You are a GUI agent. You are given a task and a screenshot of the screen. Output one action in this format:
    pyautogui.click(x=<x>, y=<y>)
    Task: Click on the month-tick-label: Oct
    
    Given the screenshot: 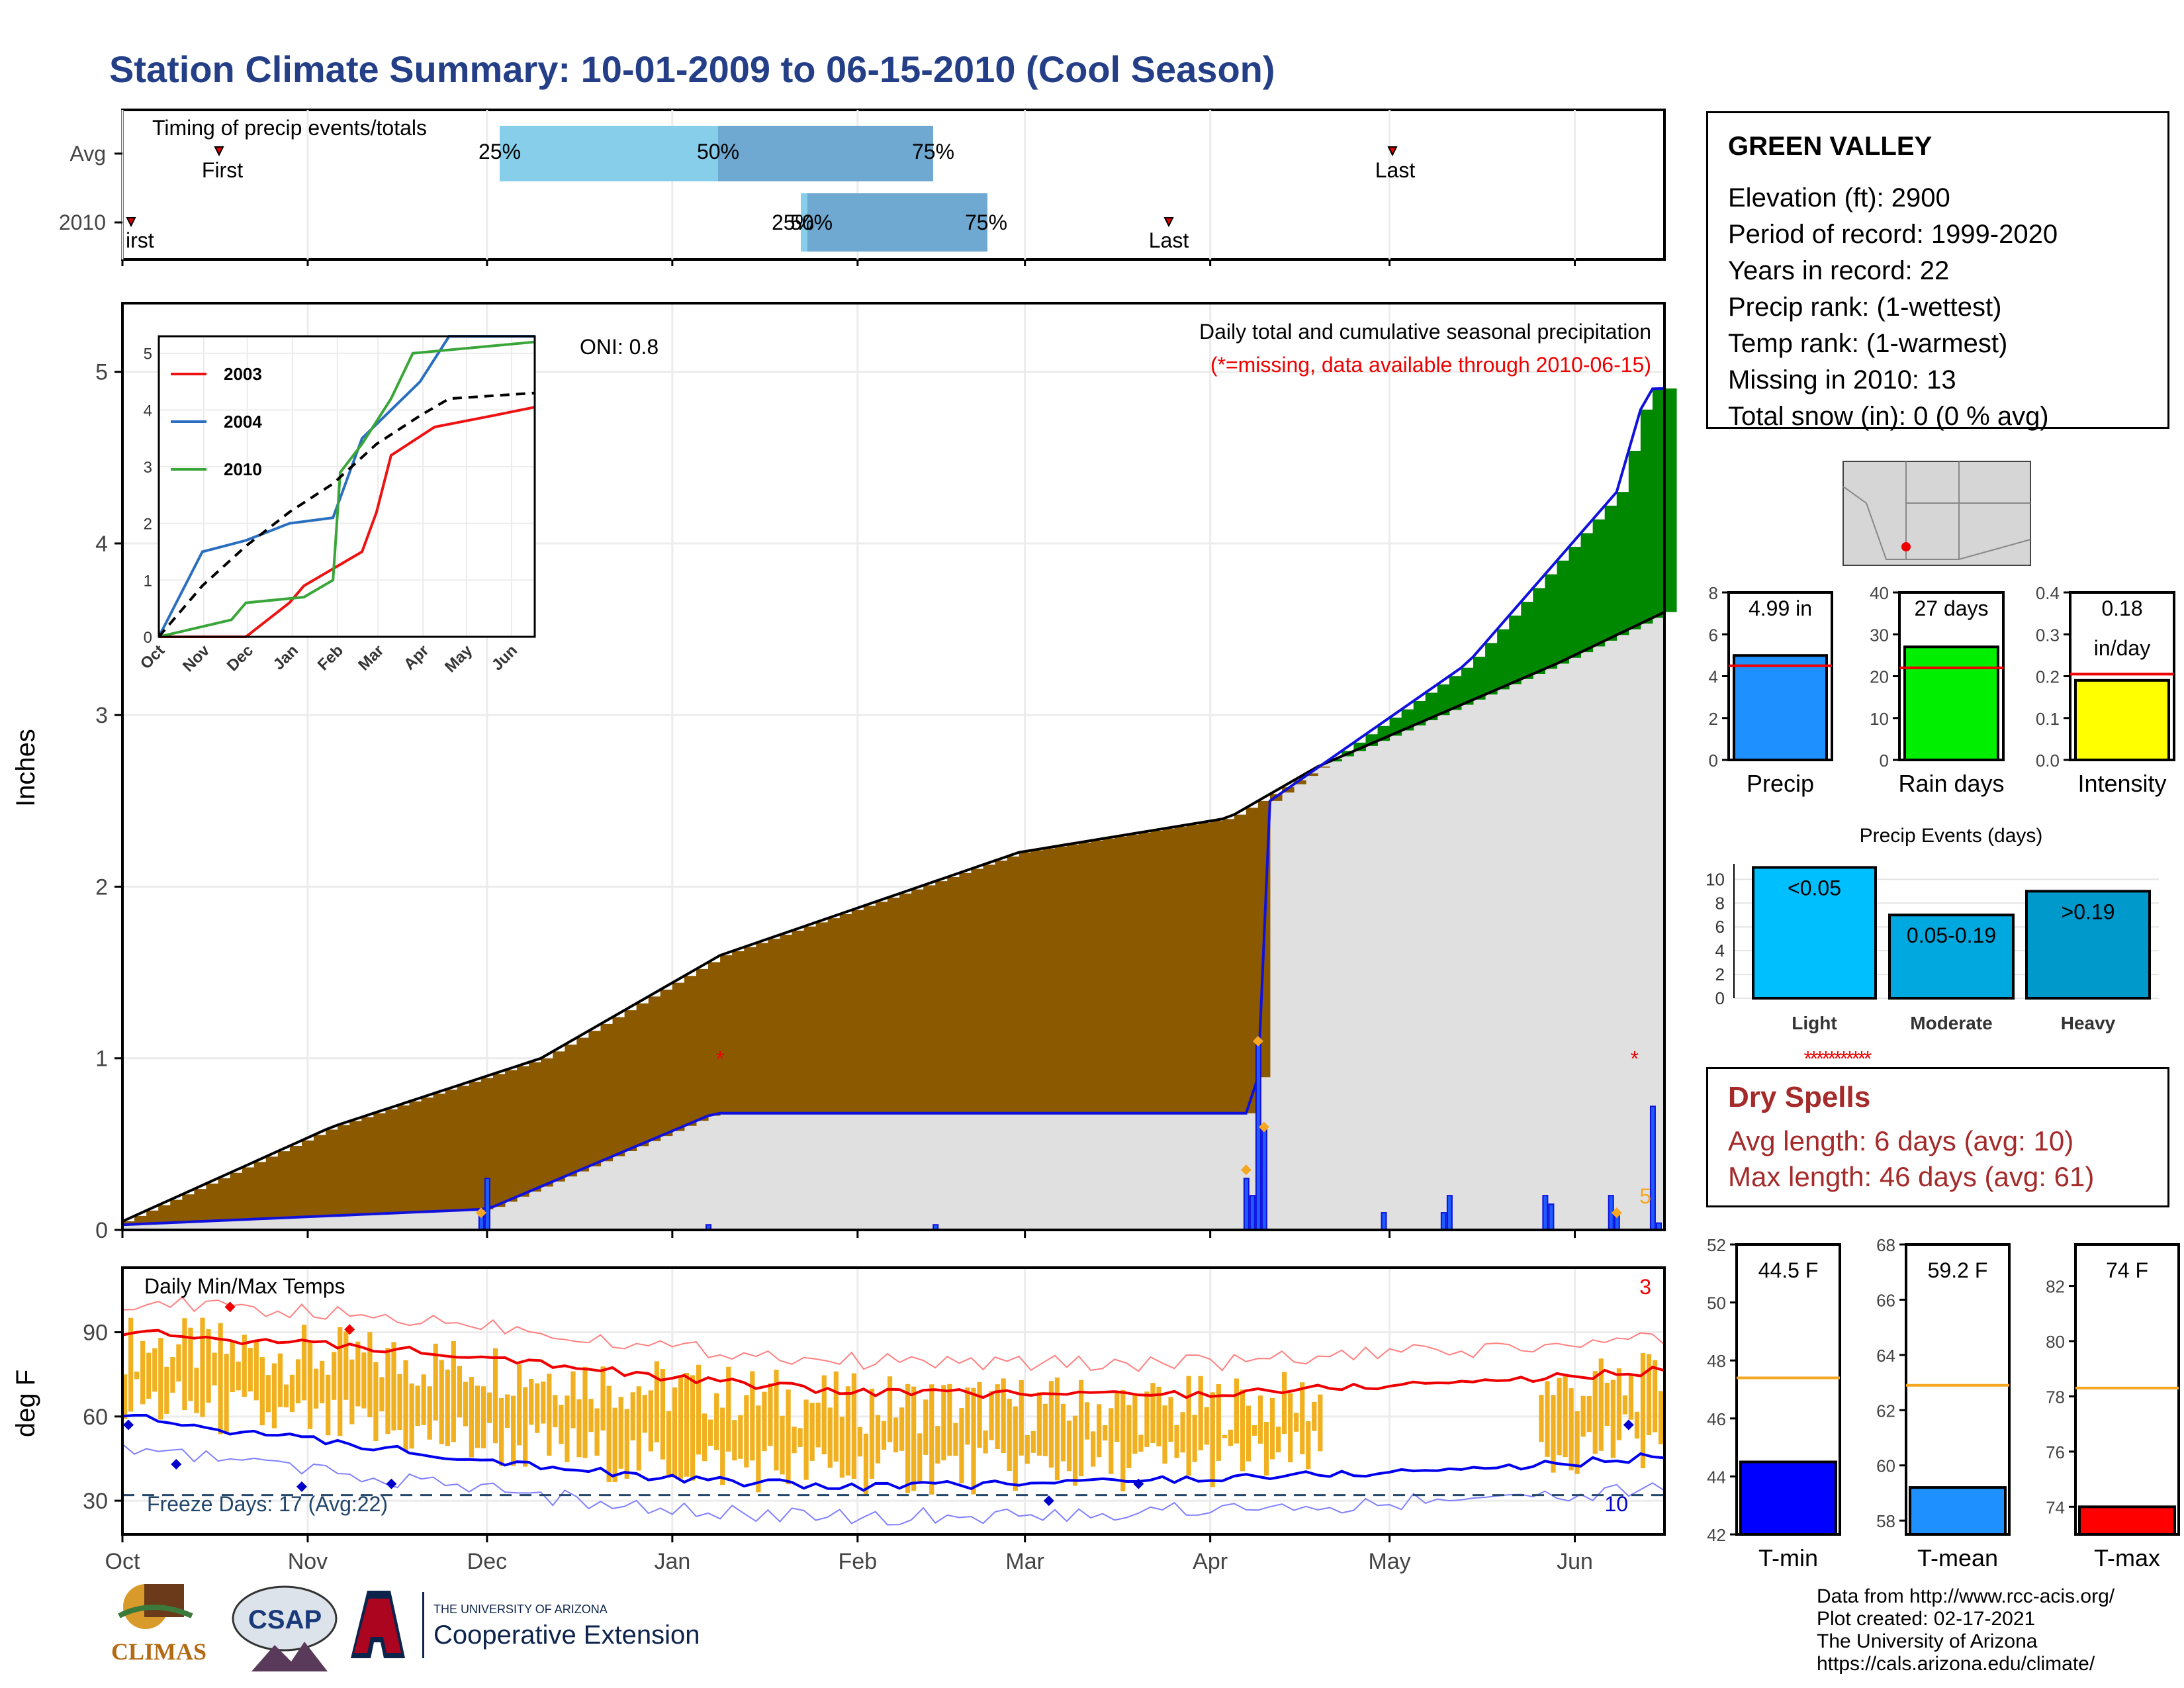 What is the action you would take?
    pyautogui.click(x=122, y=1561)
    